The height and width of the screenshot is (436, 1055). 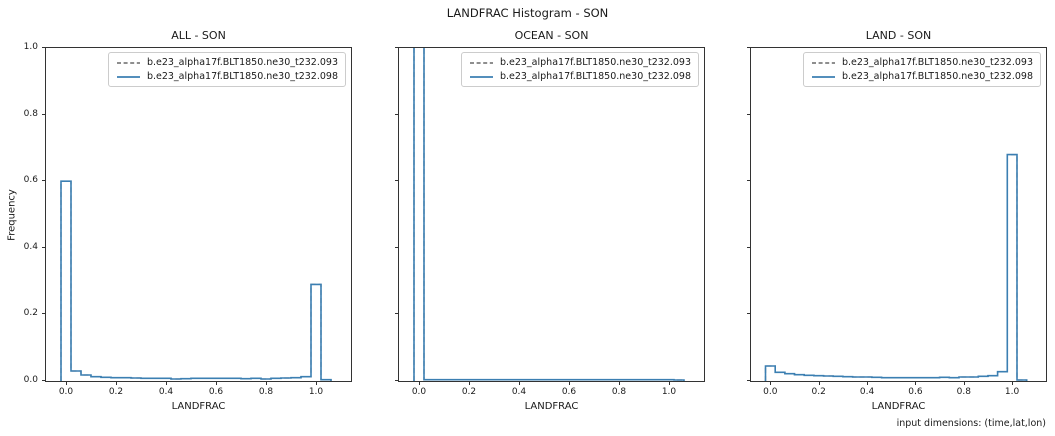 I want to click on y-axis-label: Frequency, so click(x=12, y=214).